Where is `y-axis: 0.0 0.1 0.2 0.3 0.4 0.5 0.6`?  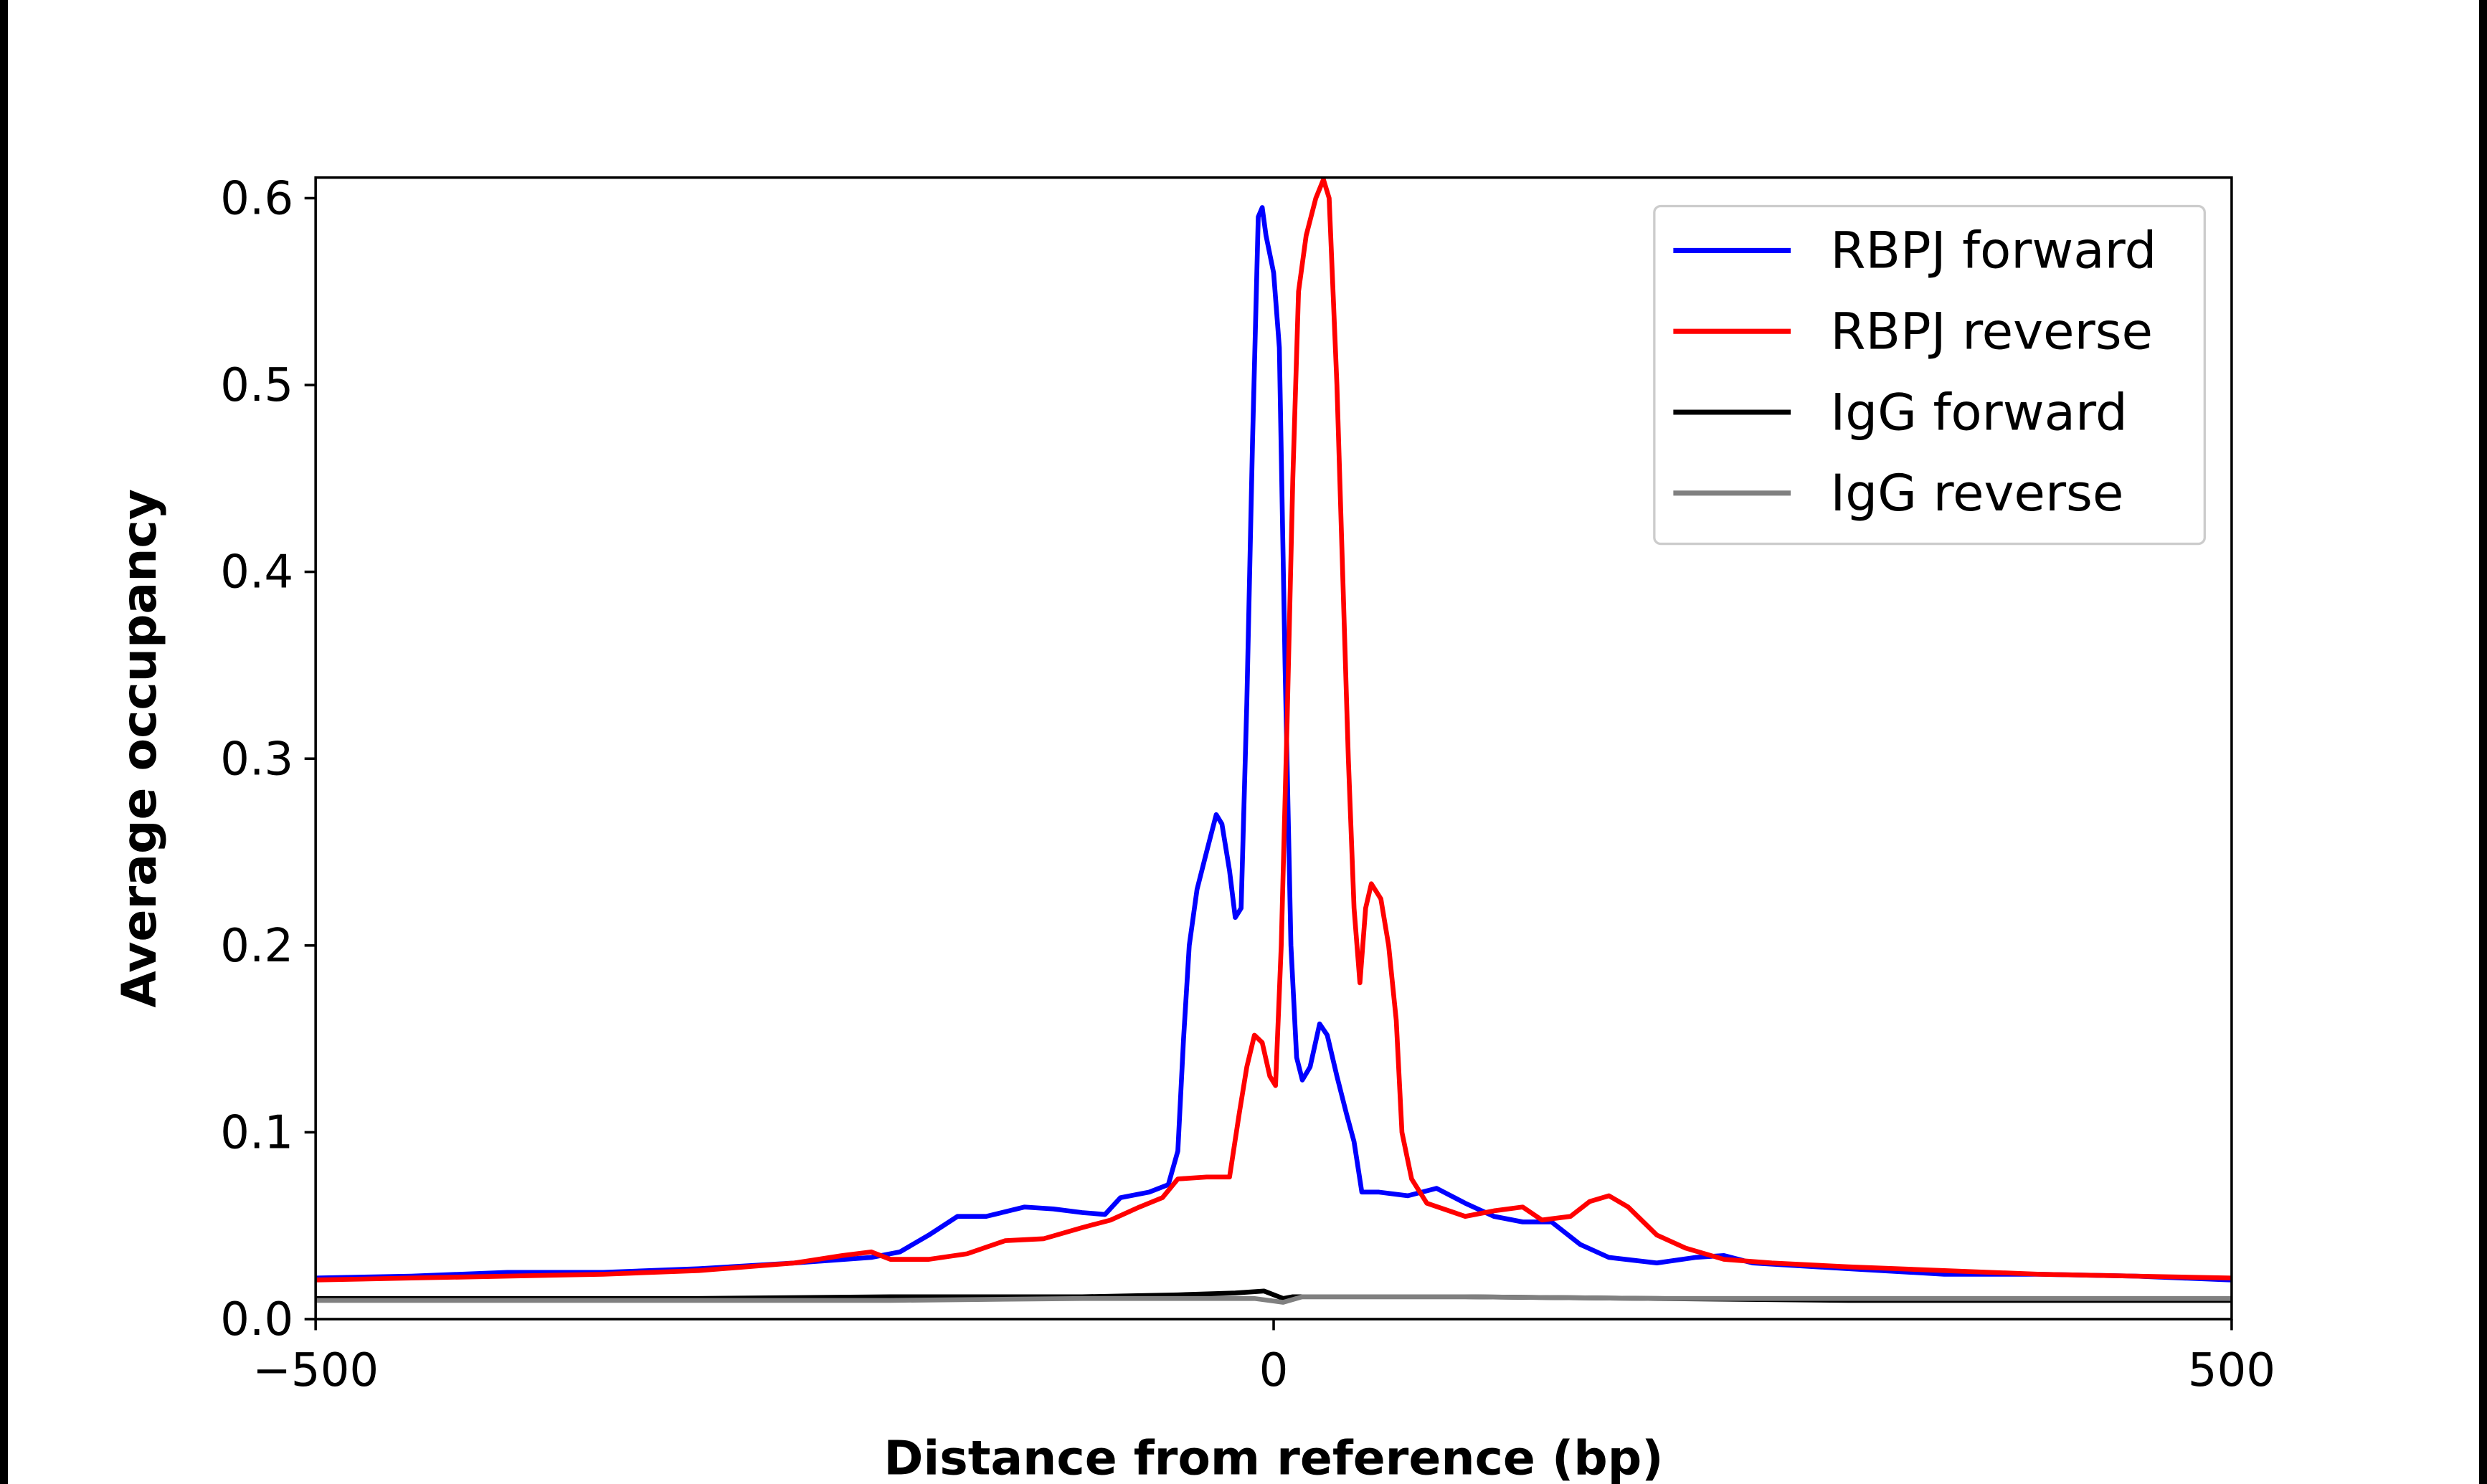
y-axis: 0.0 0.1 0.2 0.3 0.4 0.5 0.6 is located at coordinates (268, 759).